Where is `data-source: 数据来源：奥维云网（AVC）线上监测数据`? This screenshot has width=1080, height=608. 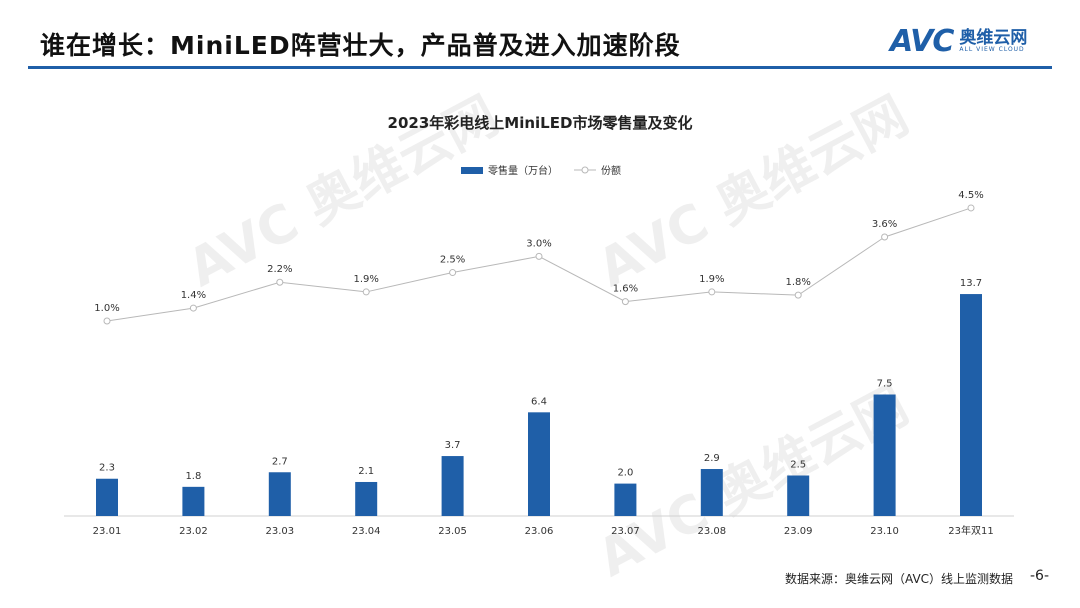
data-source: 数据来源：奥维云网（AVC）线上监测数据 is located at coordinates (899, 579).